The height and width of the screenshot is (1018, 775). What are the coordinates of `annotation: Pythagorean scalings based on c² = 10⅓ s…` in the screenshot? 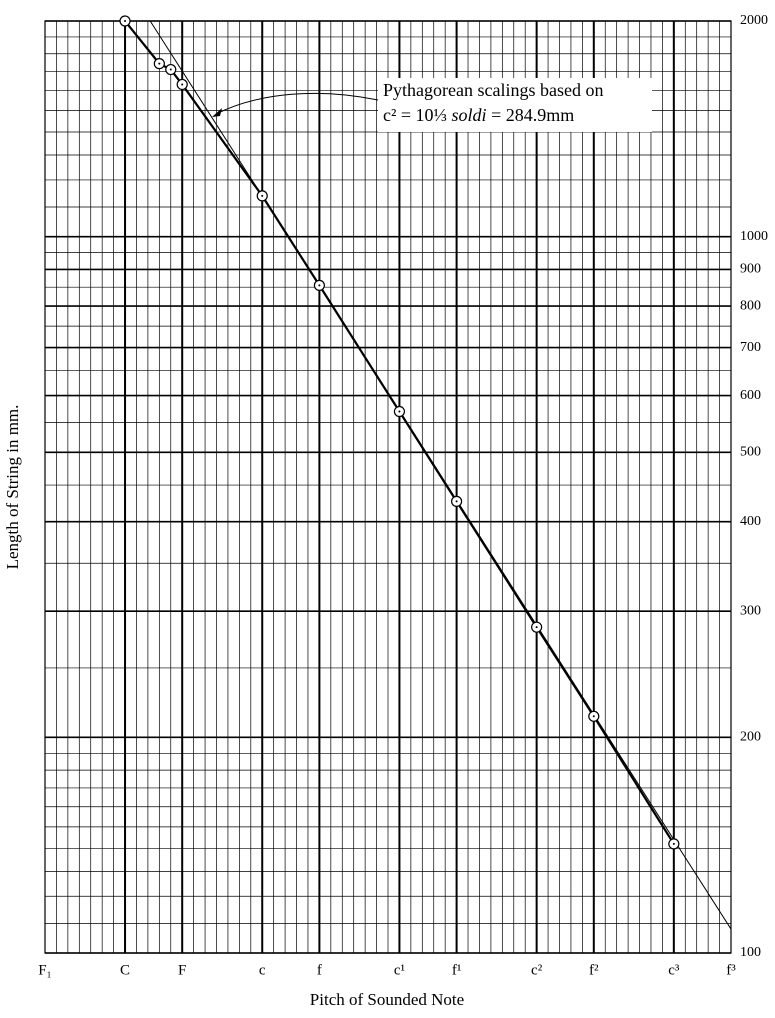 It's located at (432, 105).